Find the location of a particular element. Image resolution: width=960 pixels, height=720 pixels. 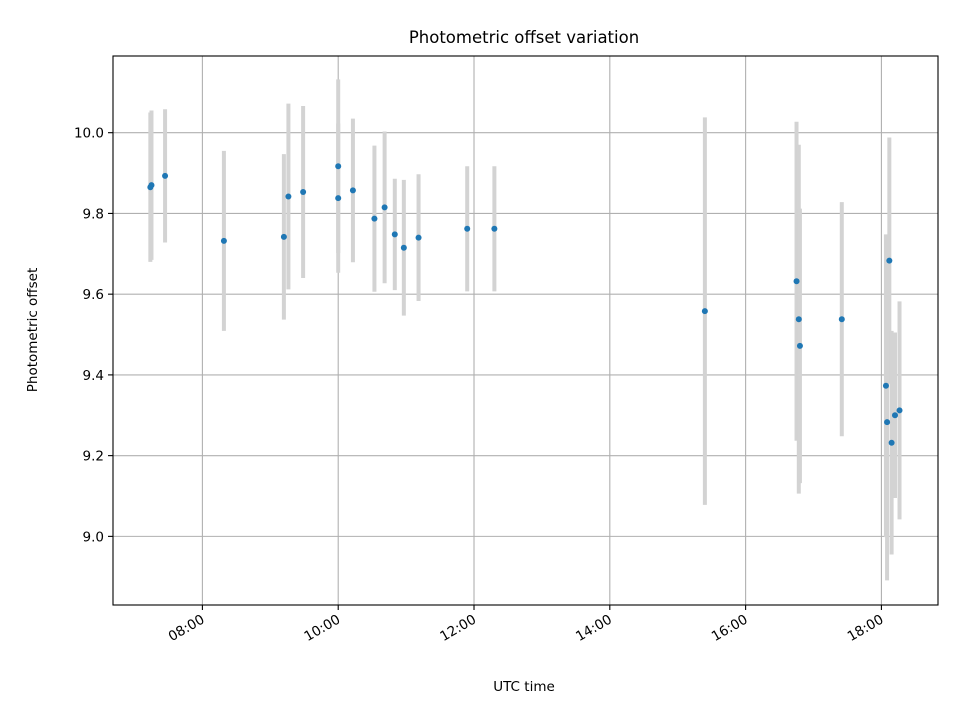

y-tick-label: 9.8 is located at coordinates (93, 214).